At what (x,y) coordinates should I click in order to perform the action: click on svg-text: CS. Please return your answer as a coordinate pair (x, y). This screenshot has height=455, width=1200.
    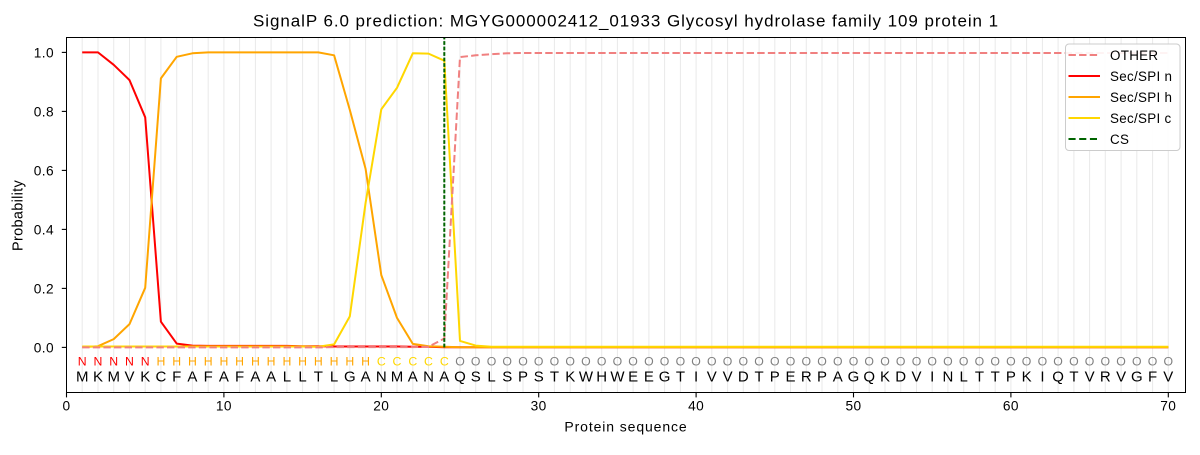
    Looking at the image, I should click on (1119, 139).